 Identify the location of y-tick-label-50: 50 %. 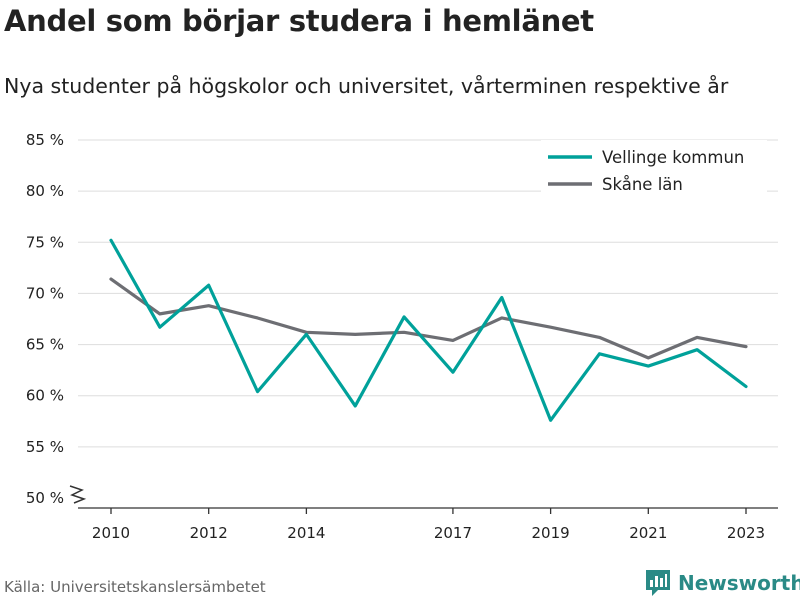
(45, 498).